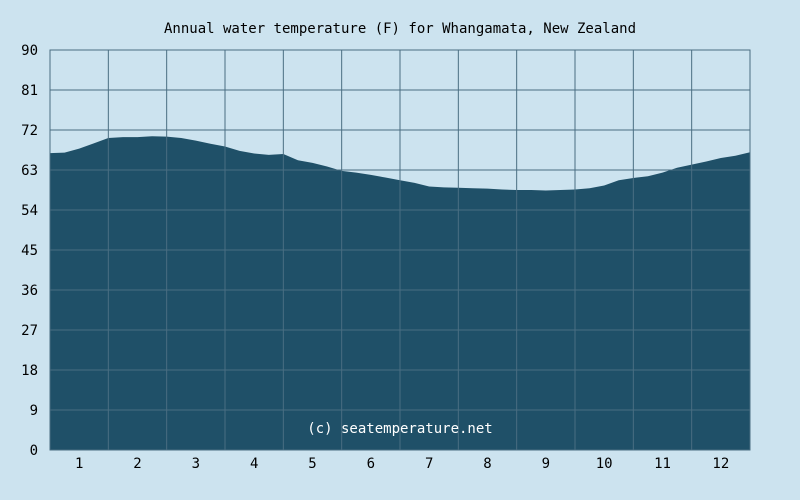  Describe the element at coordinates (196, 464) in the screenshot. I see `x-tick-label: 3` at that location.